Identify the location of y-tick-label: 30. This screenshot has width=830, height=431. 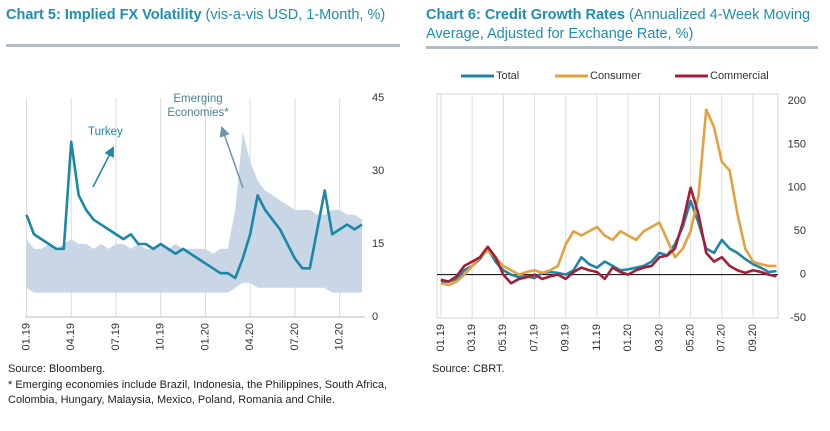
(378, 171).